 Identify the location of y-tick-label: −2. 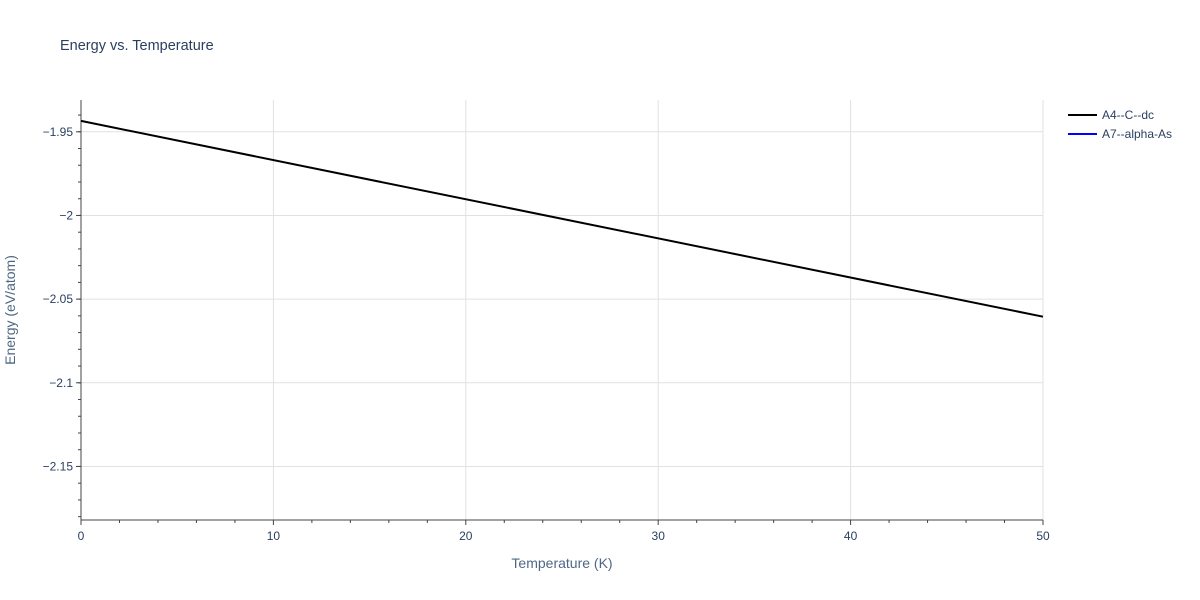
(66, 215).